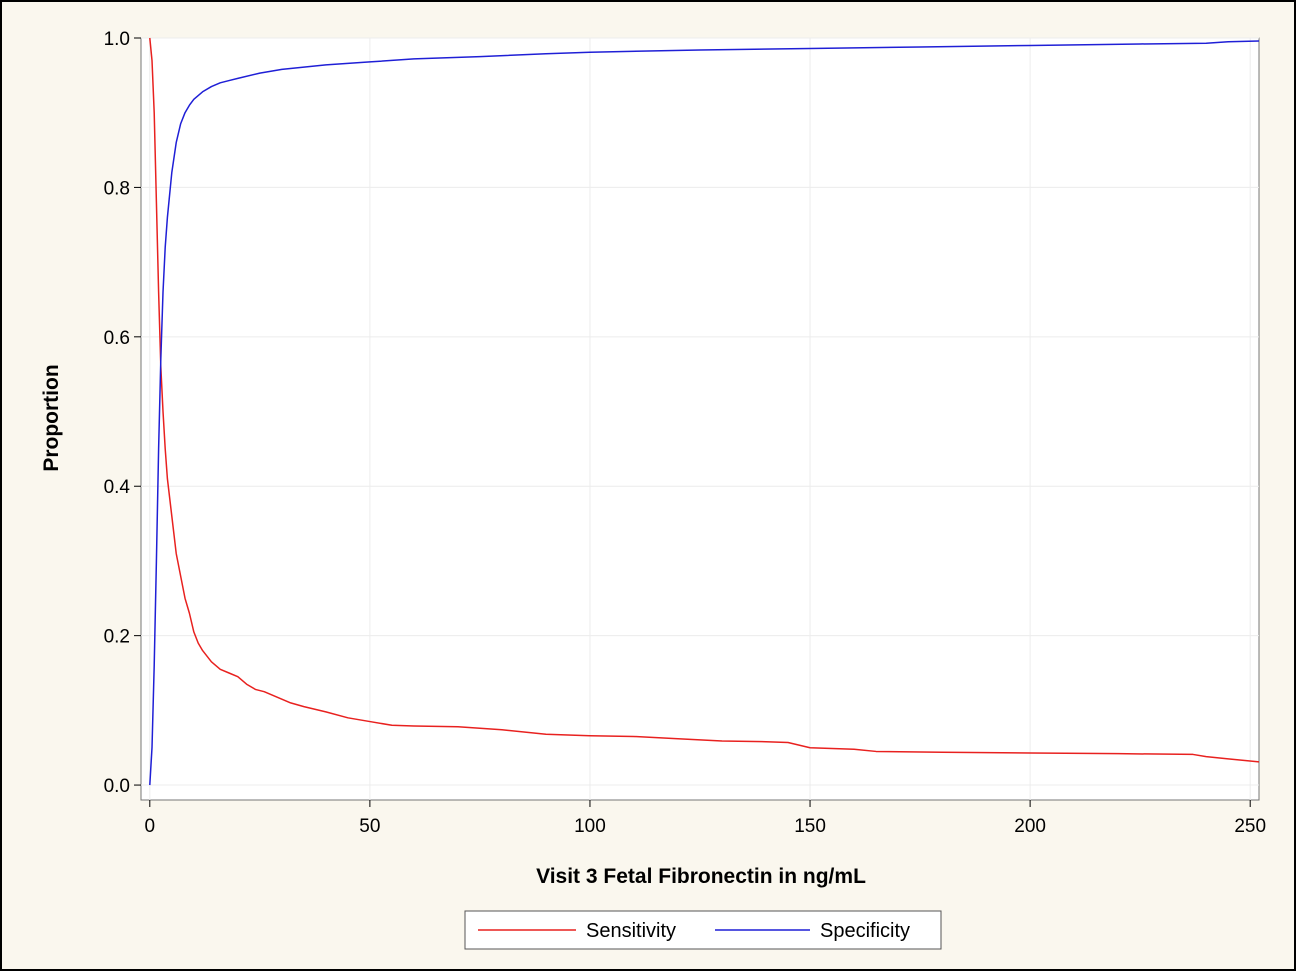  What do you see at coordinates (117, 338) in the screenshot?
I see `y-tick-label: 0.6` at bounding box center [117, 338].